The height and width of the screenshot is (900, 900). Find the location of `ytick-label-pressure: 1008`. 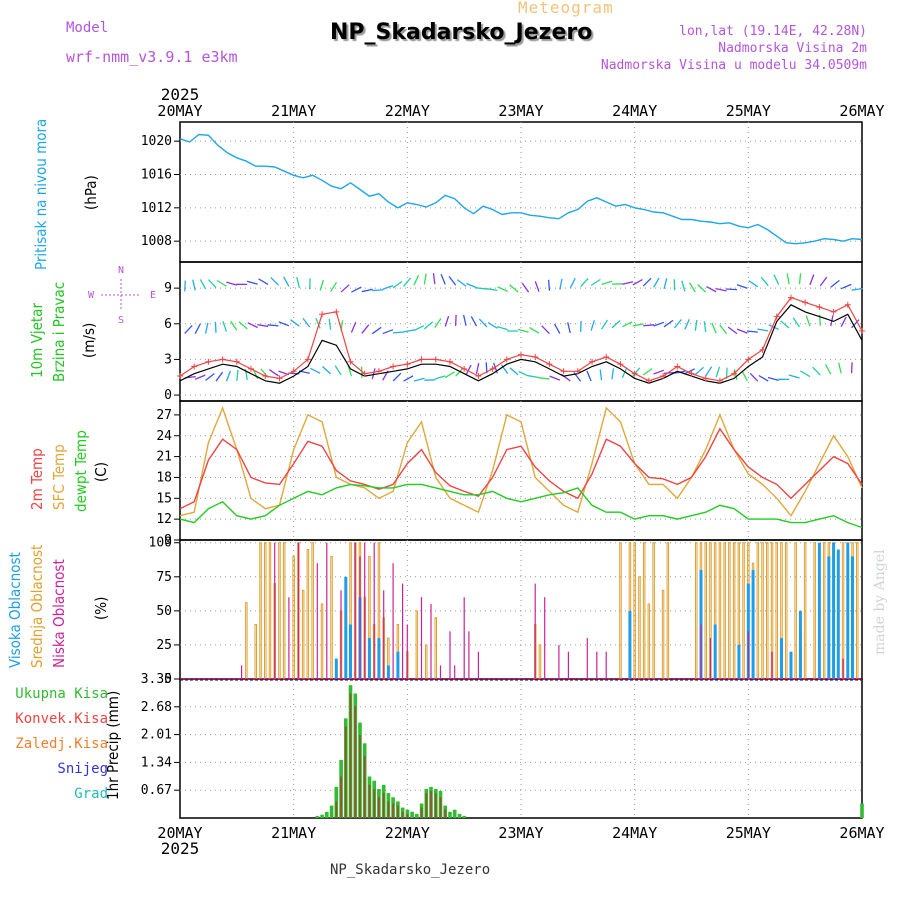

ytick-label-pressure: 1008 is located at coordinates (156, 241).